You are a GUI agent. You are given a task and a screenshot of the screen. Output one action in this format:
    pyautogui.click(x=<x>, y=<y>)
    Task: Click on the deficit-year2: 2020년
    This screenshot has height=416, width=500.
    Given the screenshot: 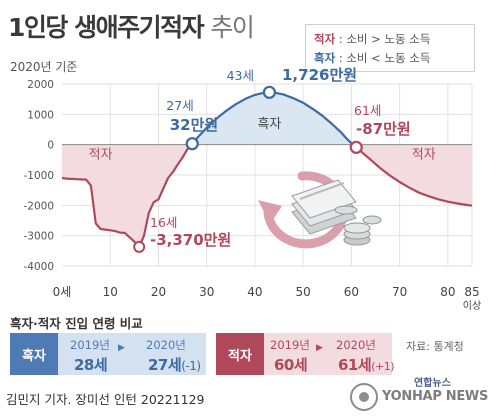 What is the action you would take?
    pyautogui.click(x=356, y=345)
    